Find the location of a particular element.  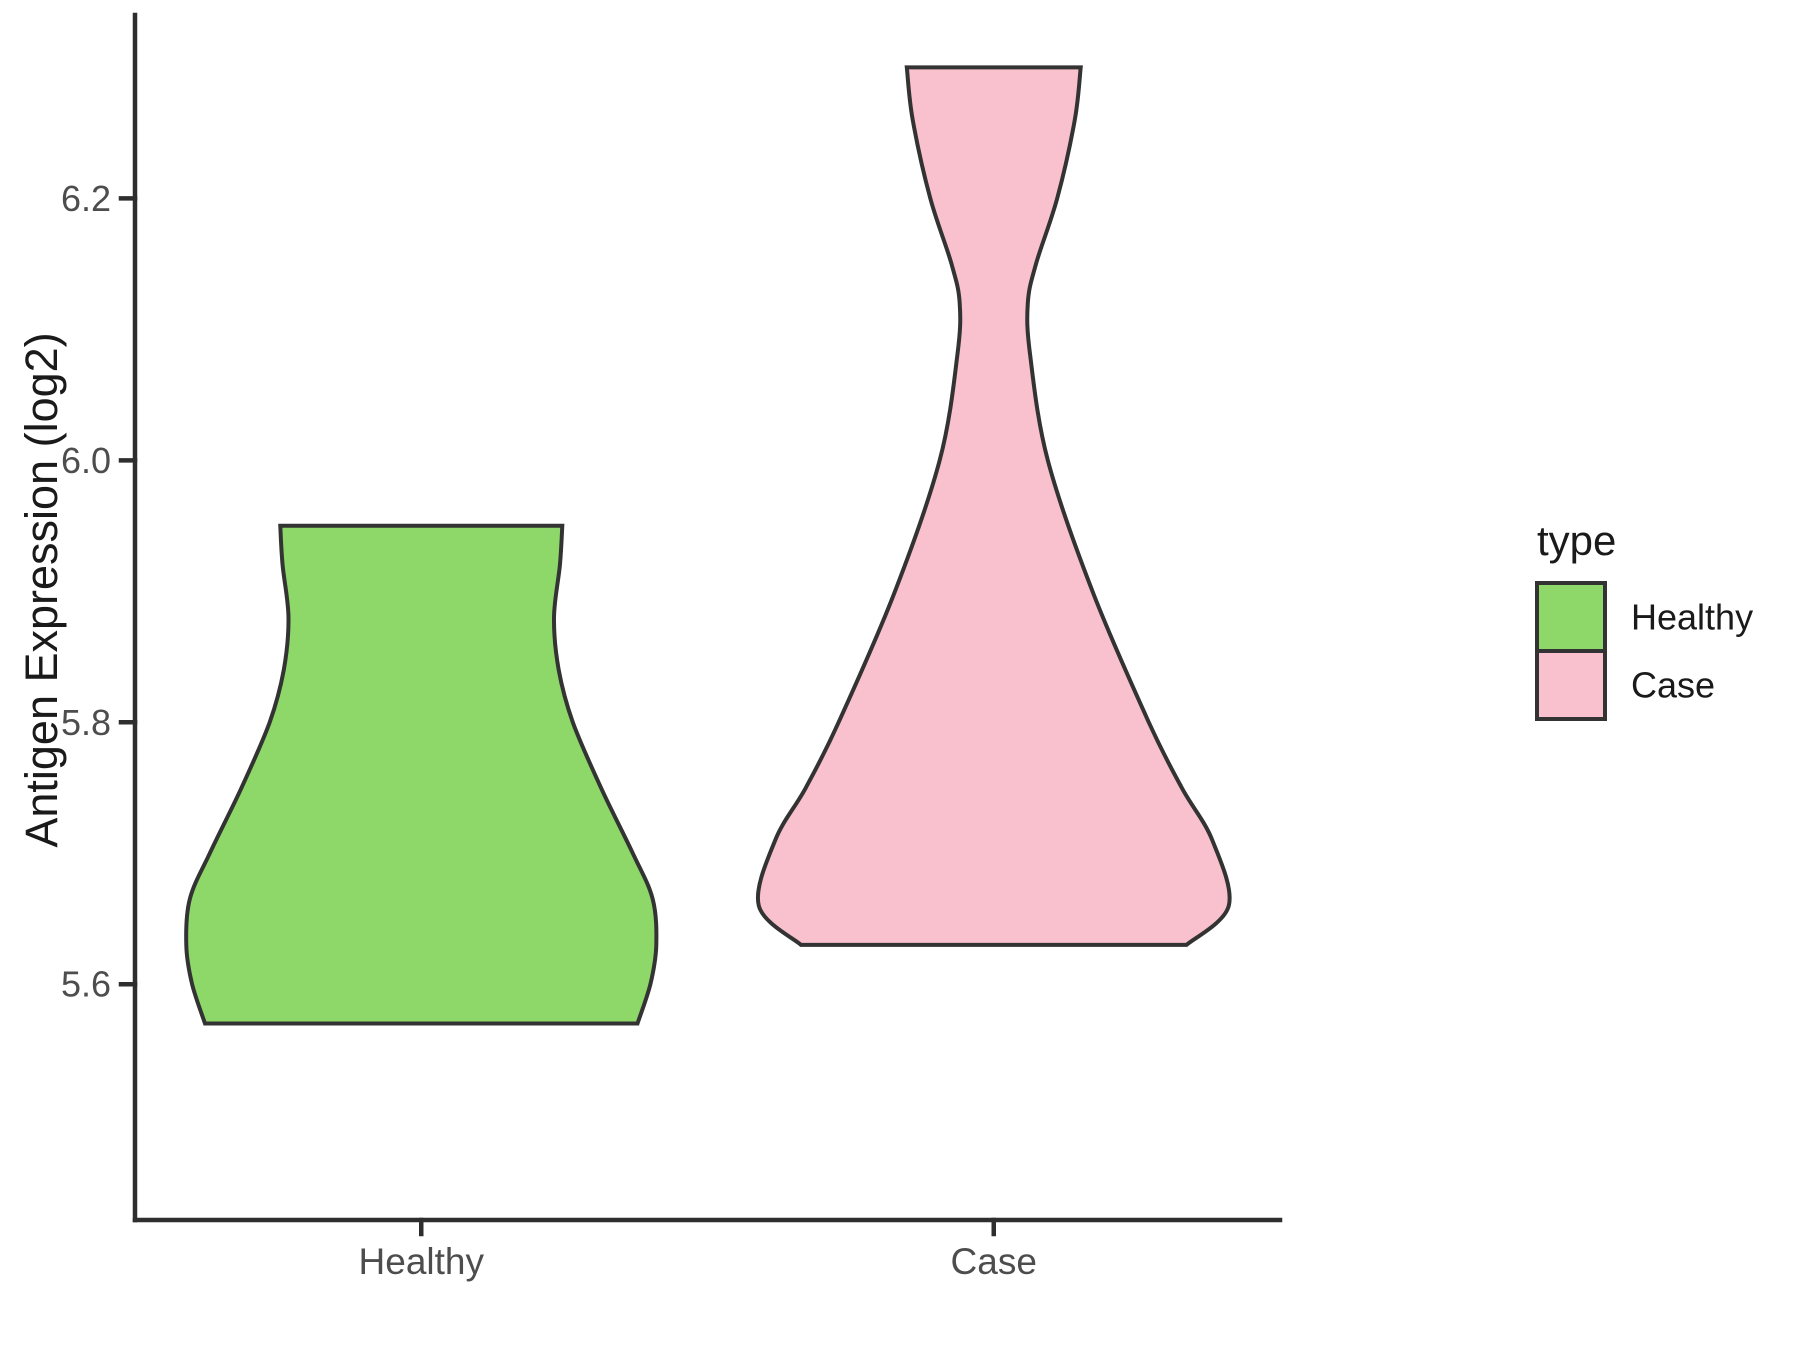

x-axis-tick-labels: Healthy Case is located at coordinates (698, 1261).